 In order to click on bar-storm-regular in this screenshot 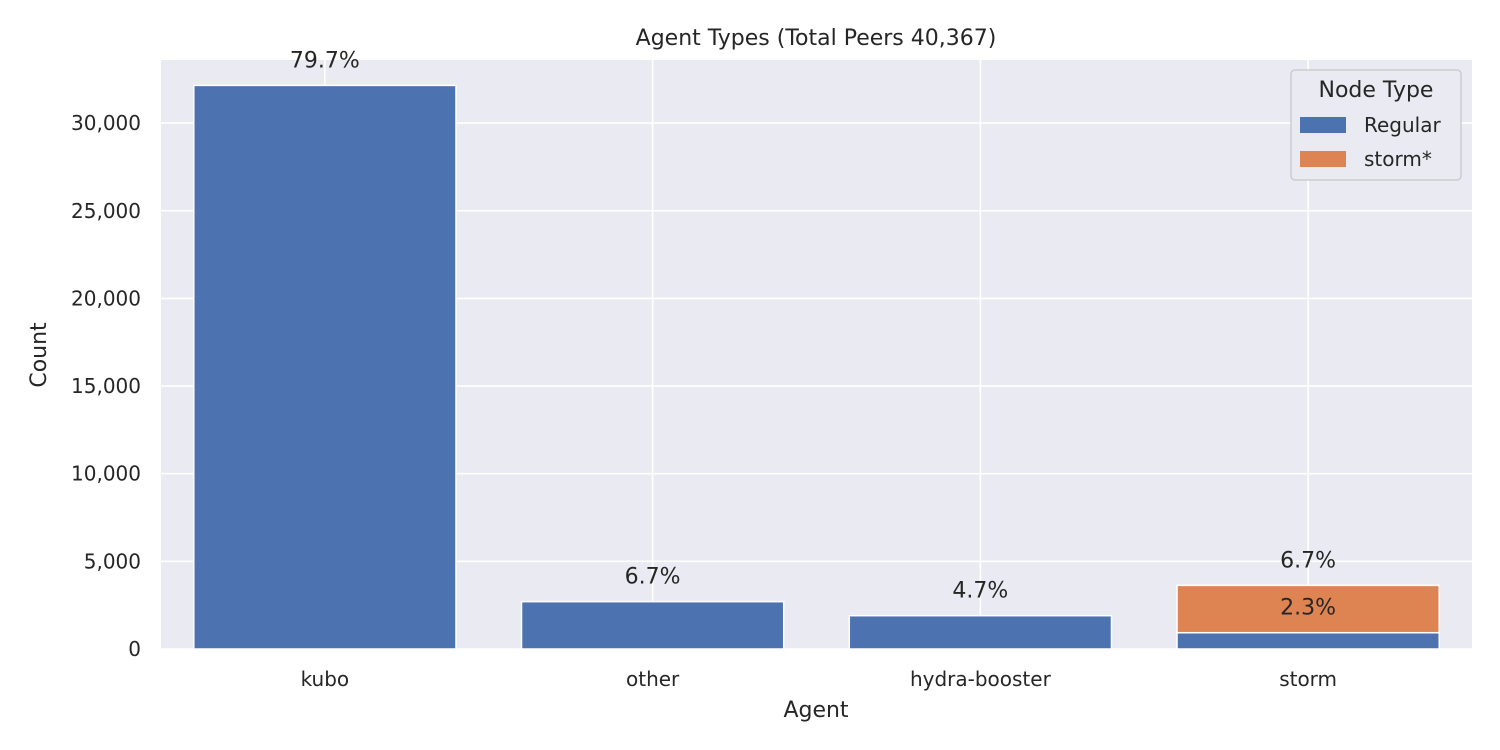, I will do `click(1308, 640)`.